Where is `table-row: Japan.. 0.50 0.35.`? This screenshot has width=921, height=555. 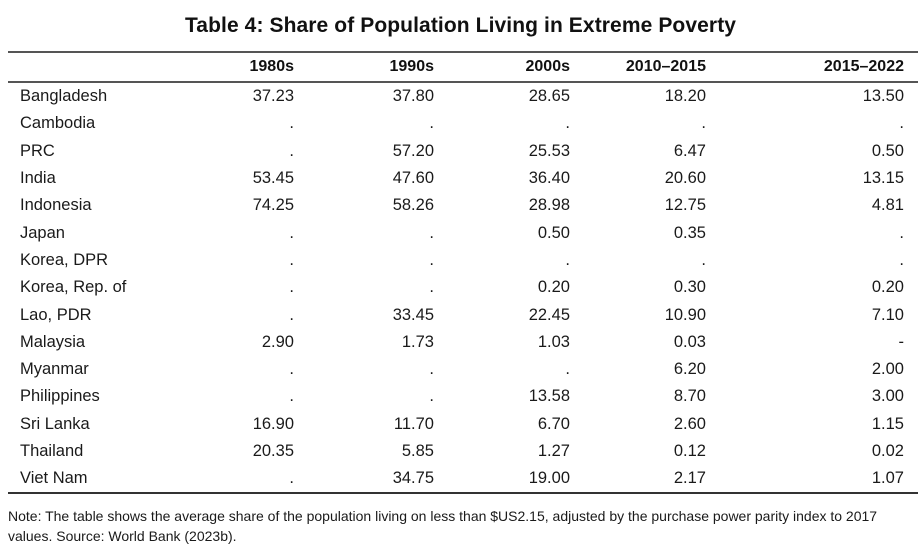
table-row: Japan.. 0.50 0.35. is located at coordinates (463, 232).